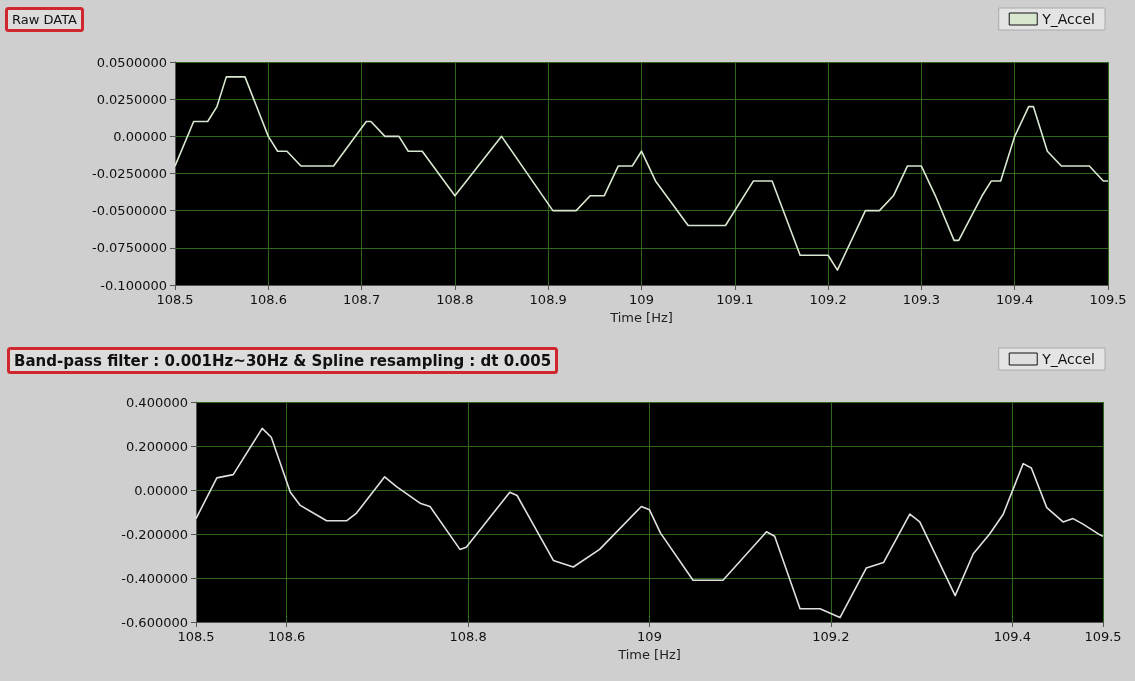 The image size is (1135, 681). What do you see at coordinates (156, 402) in the screenshot?
I see `y-tick-label: 0.400000` at bounding box center [156, 402].